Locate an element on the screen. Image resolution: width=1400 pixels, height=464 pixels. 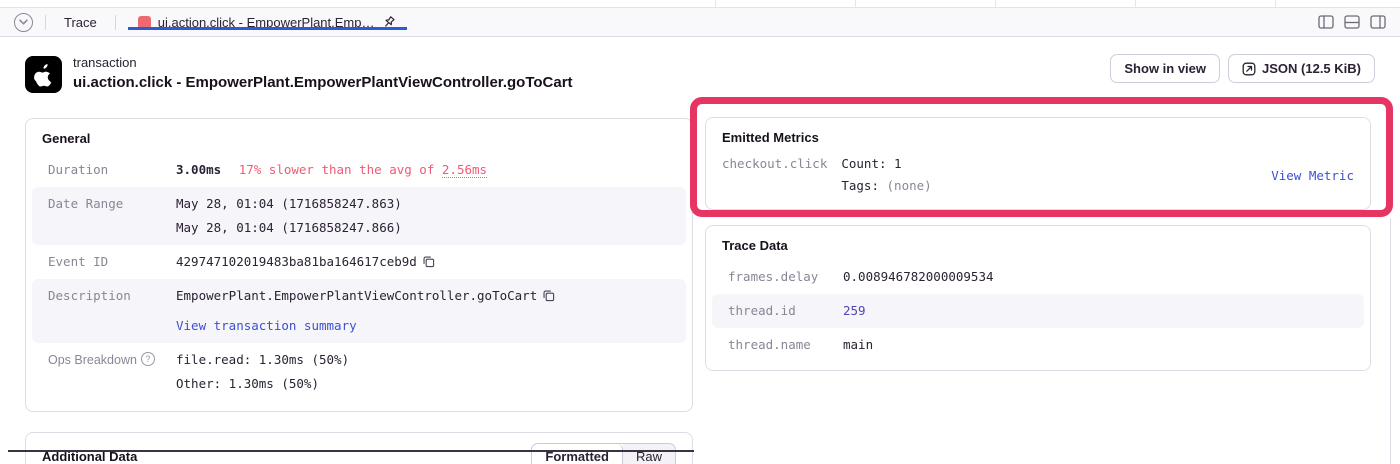
tab-trace: Trace is located at coordinates (80, 22).